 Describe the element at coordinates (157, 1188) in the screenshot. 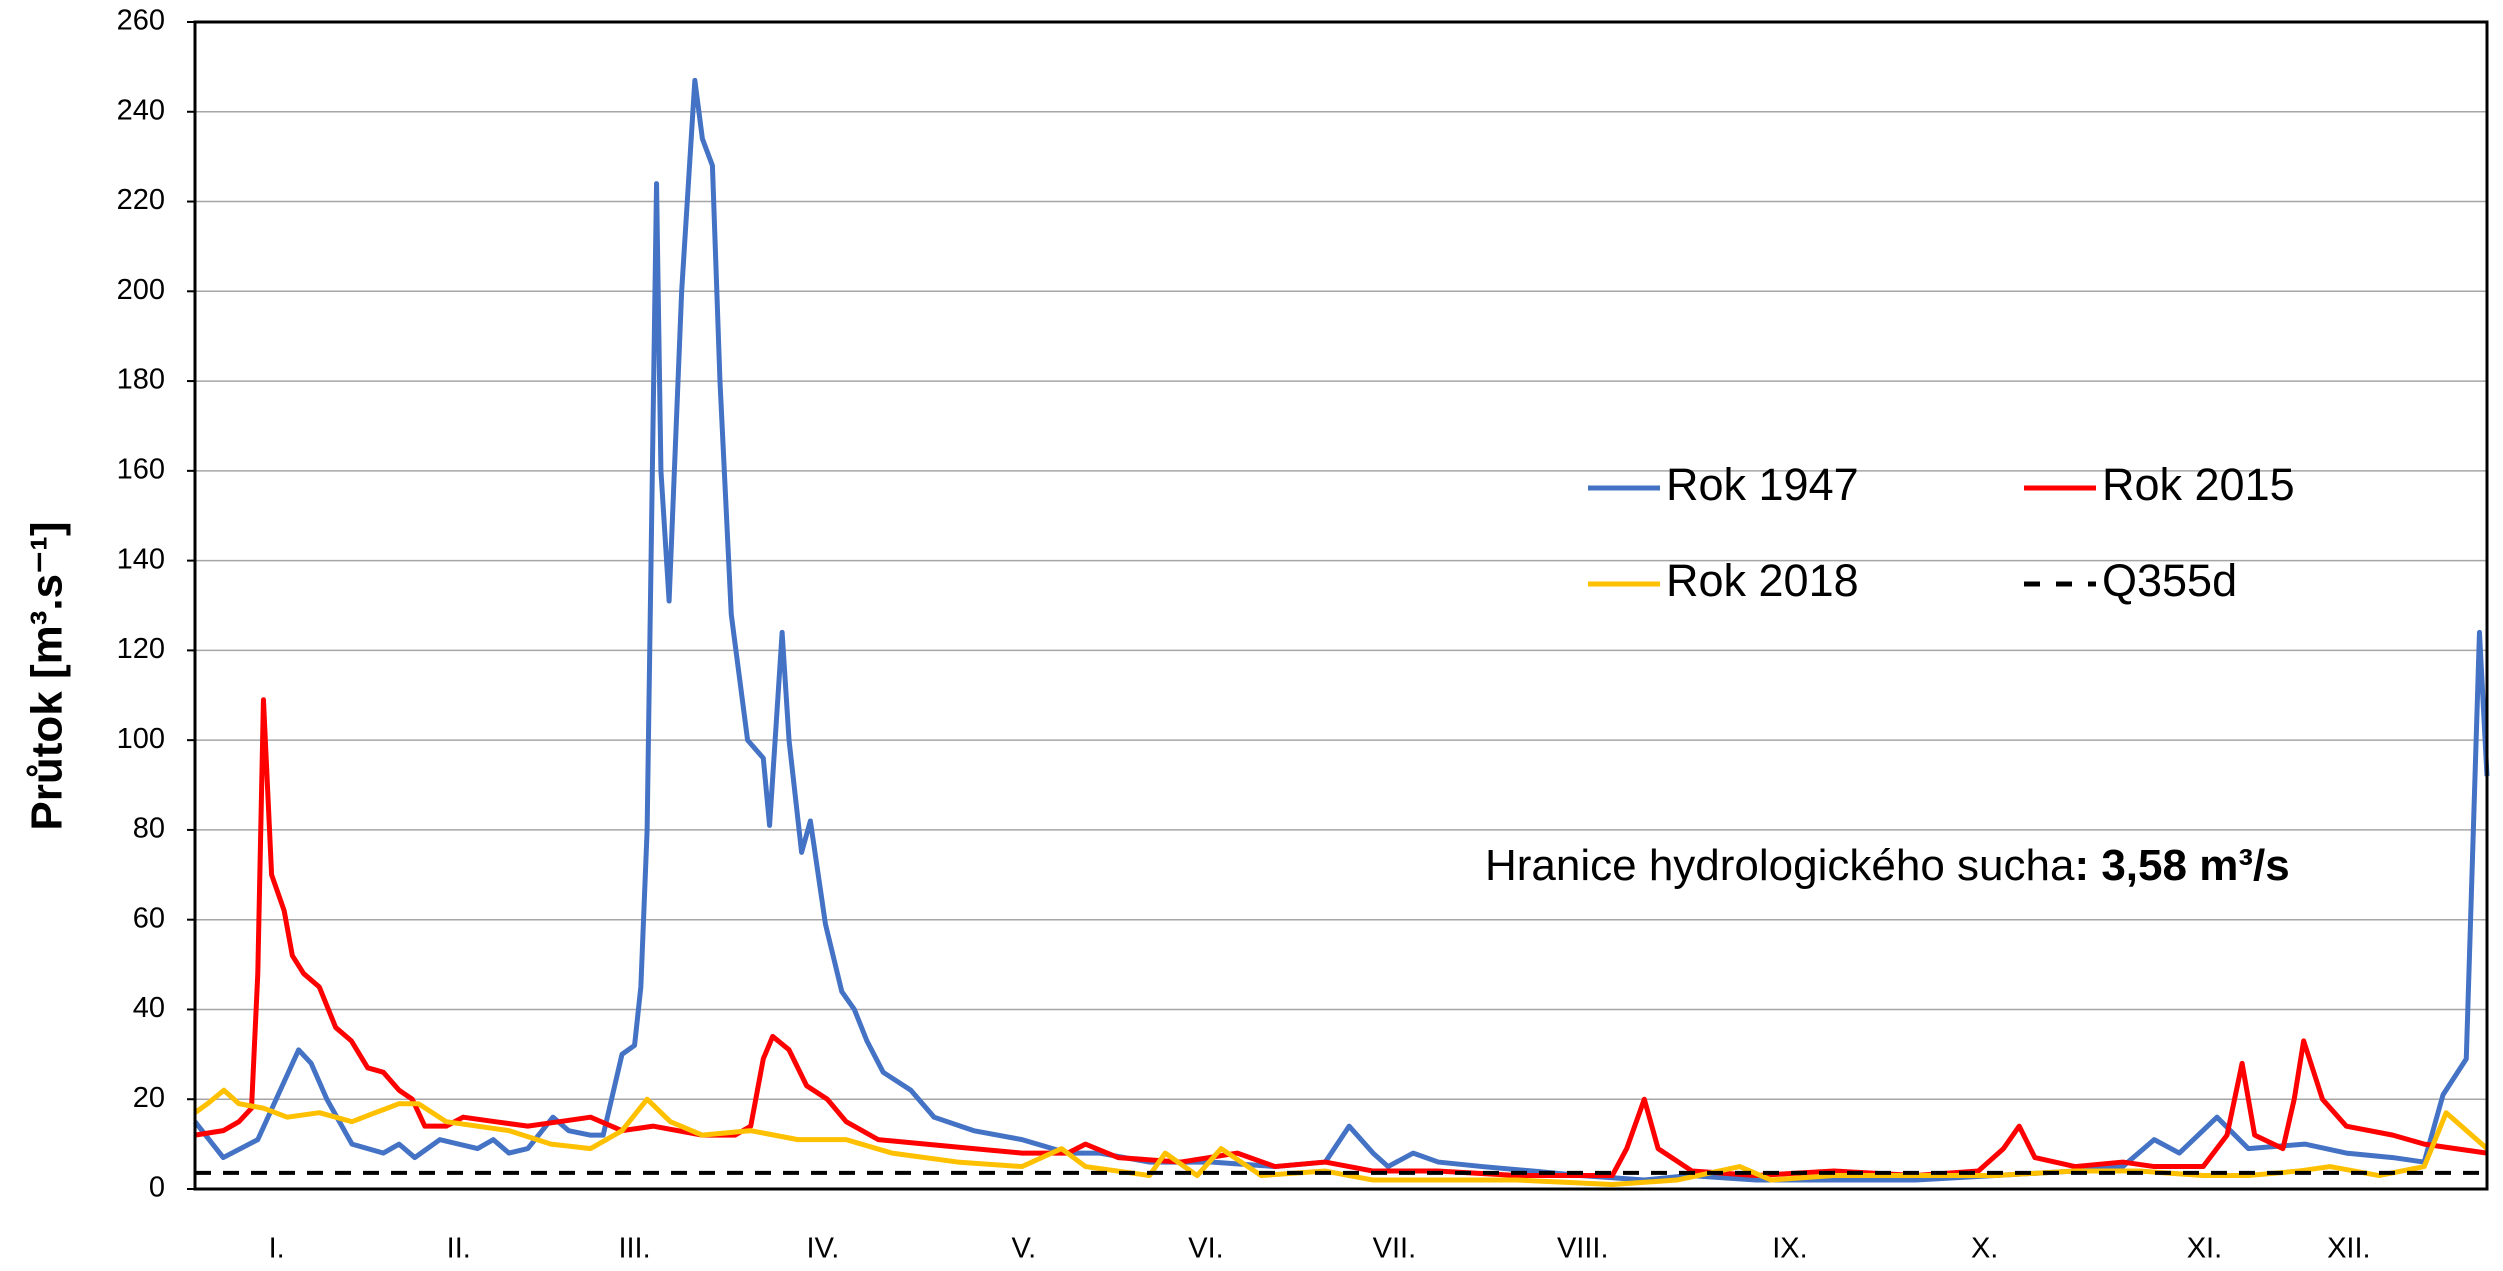

I see `y-tick-label: 0` at that location.